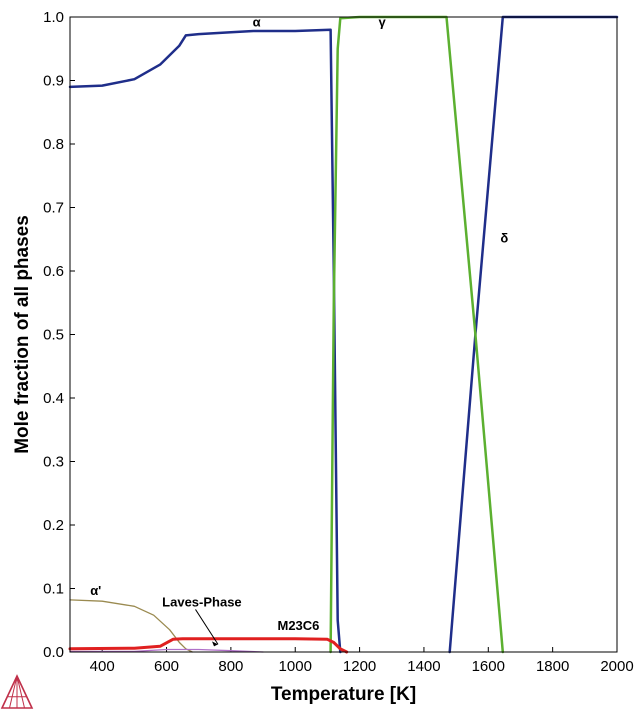 The width and height of the screenshot is (637, 711). What do you see at coordinates (53, 144) in the screenshot?
I see `y-tick-label: 0.8` at bounding box center [53, 144].